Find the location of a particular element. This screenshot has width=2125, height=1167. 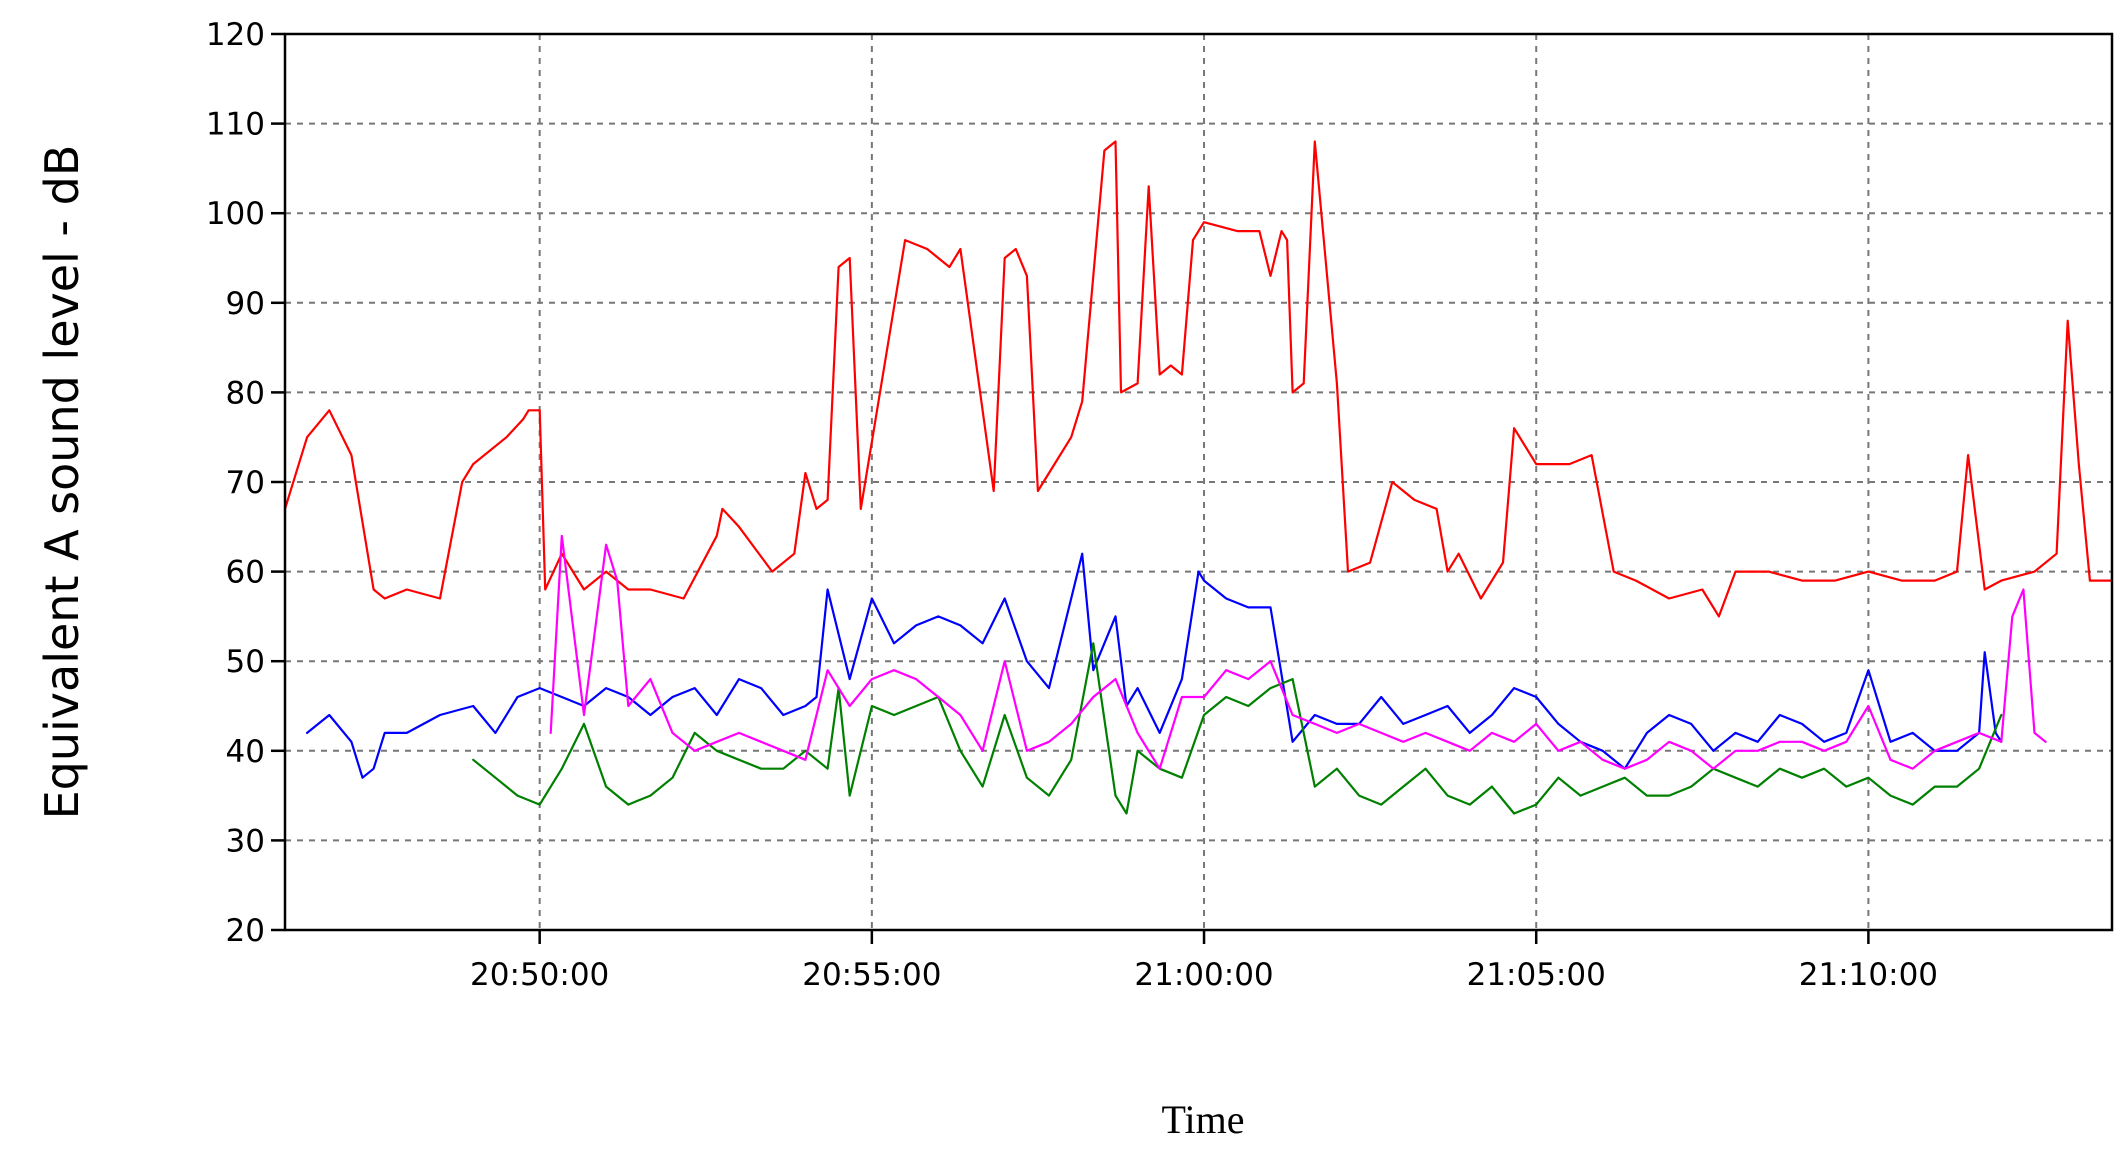

y-tick-label: 80 is located at coordinates (245, 393).